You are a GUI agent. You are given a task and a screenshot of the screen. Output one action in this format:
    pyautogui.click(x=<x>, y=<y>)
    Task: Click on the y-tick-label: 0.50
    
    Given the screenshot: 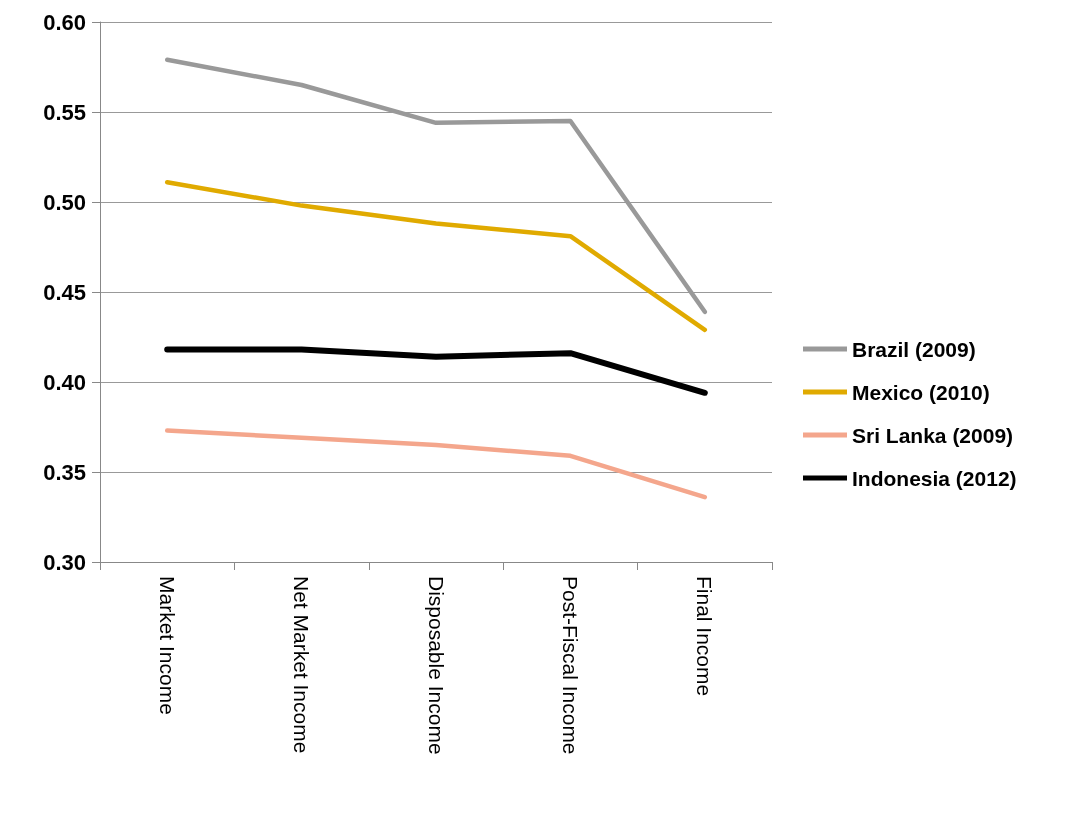 What is the action you would take?
    pyautogui.click(x=64, y=202)
    